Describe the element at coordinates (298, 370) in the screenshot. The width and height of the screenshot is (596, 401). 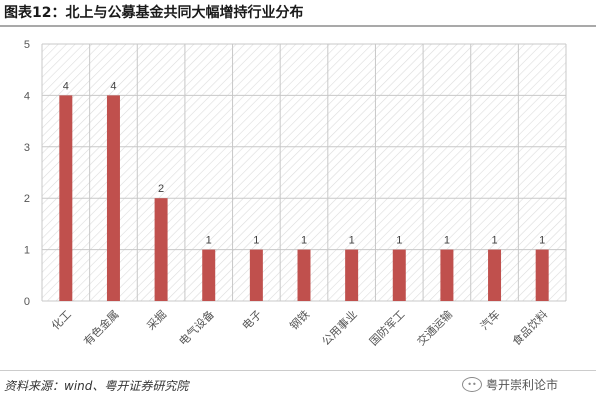
I see `footer-divider` at that location.